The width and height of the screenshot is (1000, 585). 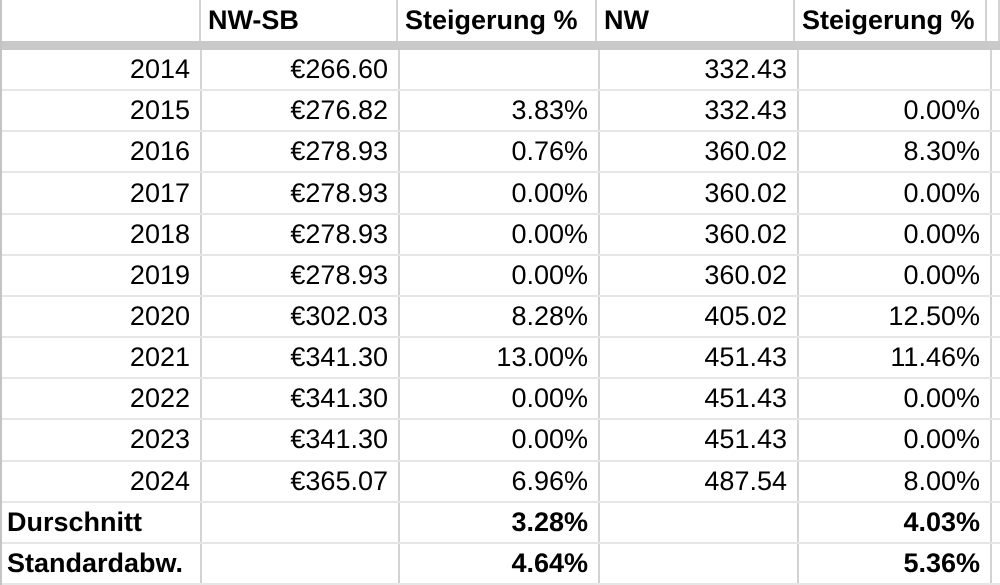 I want to click on cell-steigerung-nw: 8.00%, so click(x=895, y=481).